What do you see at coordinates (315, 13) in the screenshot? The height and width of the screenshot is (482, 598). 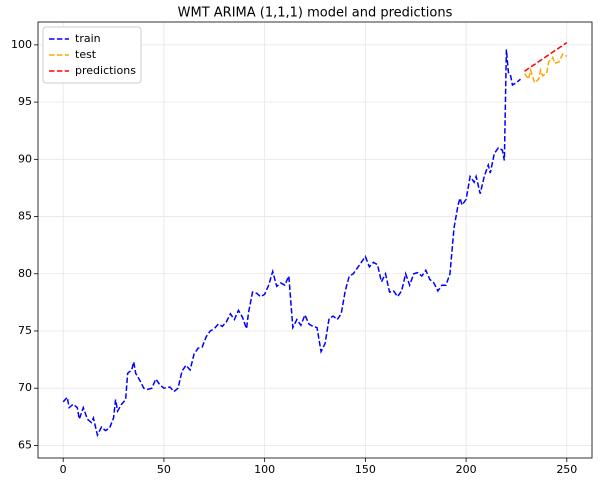 I see `chart-title: WMT ARIMA (1,1,1) model and predictions` at bounding box center [315, 13].